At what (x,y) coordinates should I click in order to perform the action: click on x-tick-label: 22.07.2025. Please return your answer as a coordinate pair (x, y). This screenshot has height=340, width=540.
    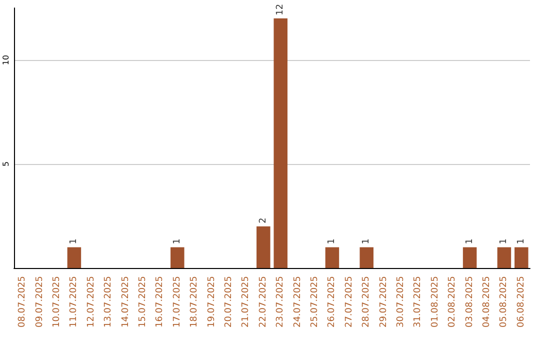
    Looking at the image, I should click on (263, 302).